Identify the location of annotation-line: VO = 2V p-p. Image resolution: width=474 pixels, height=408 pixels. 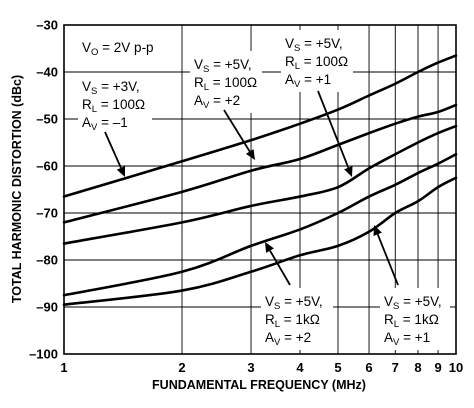
(118, 49).